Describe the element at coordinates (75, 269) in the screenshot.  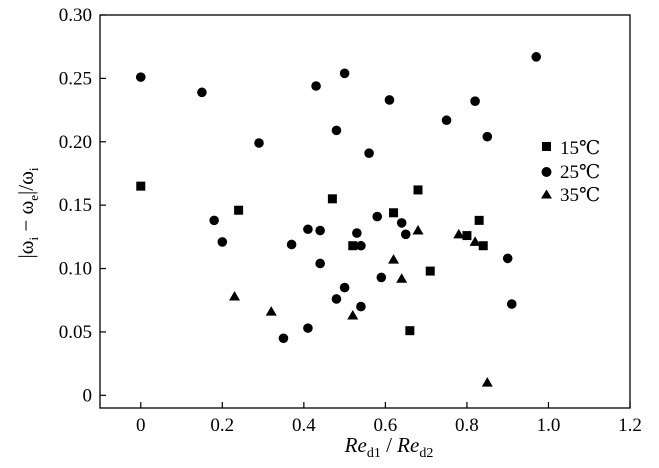
I see `y-tick-label: 0.10` at that location.